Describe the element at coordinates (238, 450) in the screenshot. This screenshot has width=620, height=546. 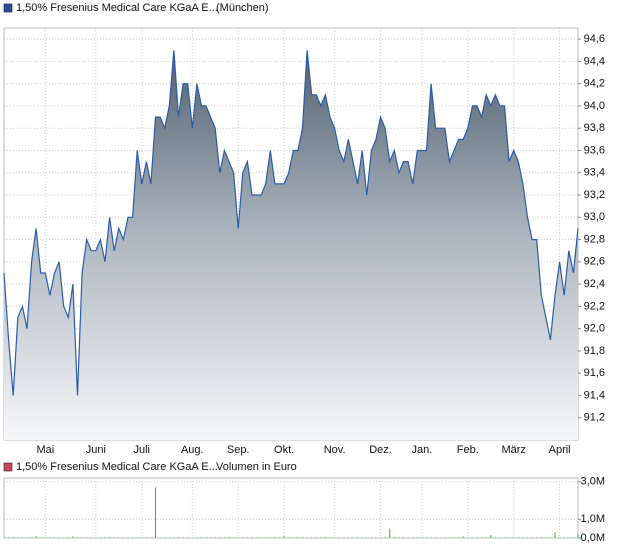
I see `x-tick-label: Sep.` at that location.